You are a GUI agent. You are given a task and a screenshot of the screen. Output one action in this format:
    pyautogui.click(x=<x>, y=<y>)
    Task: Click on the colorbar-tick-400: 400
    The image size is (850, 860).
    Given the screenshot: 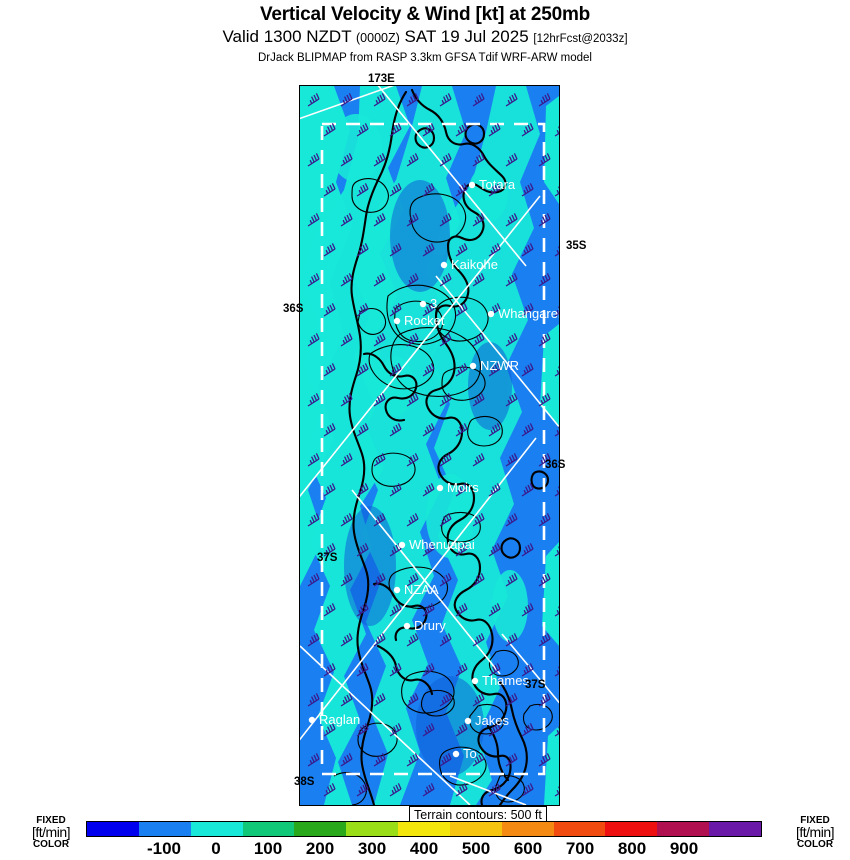 What is the action you would take?
    pyautogui.click(x=424, y=848)
    